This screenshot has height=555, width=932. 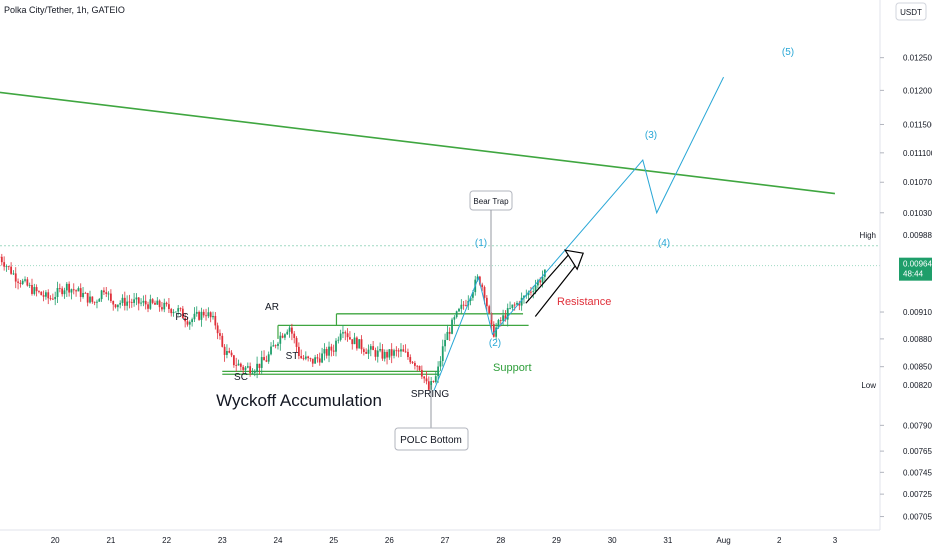 What do you see at coordinates (651, 135) in the screenshot?
I see `wave-3-label: (3)` at bounding box center [651, 135].